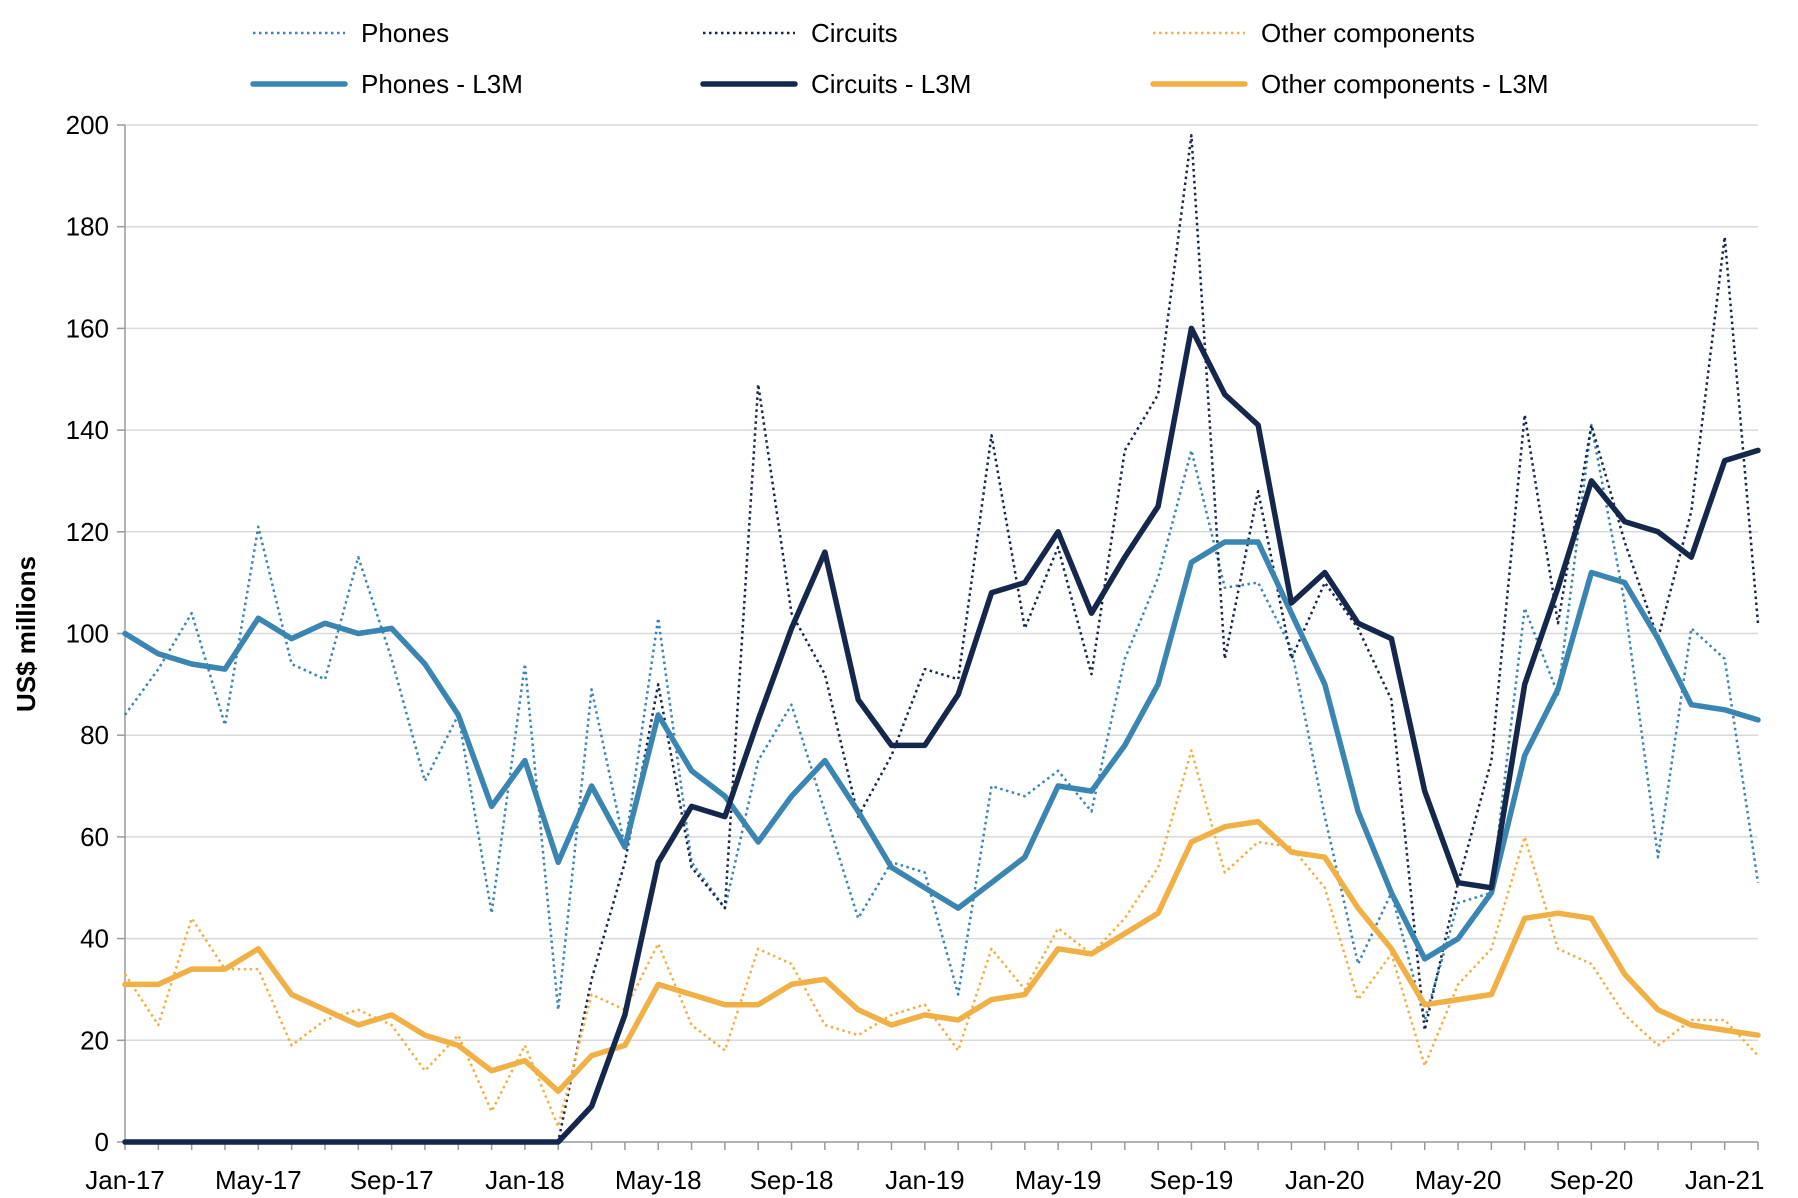  I want to click on y-tick-label: 60, so click(94, 837).